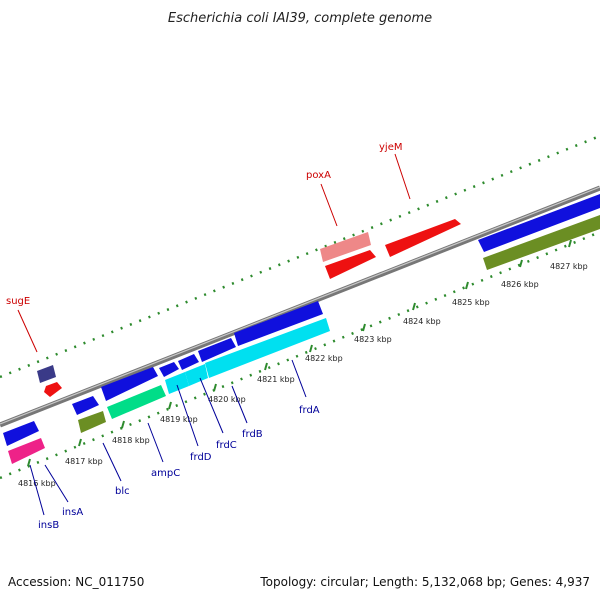  What do you see at coordinates (76, 582) in the screenshot?
I see `accession-label: Accession: NC_011750` at bounding box center [76, 582].